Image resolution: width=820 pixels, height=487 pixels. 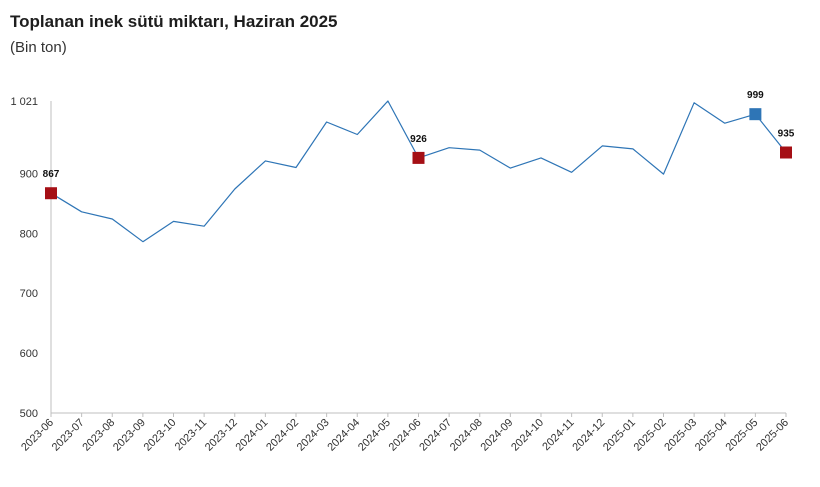 I want to click on x-tick-label: 2024-12, so click(x=588, y=435).